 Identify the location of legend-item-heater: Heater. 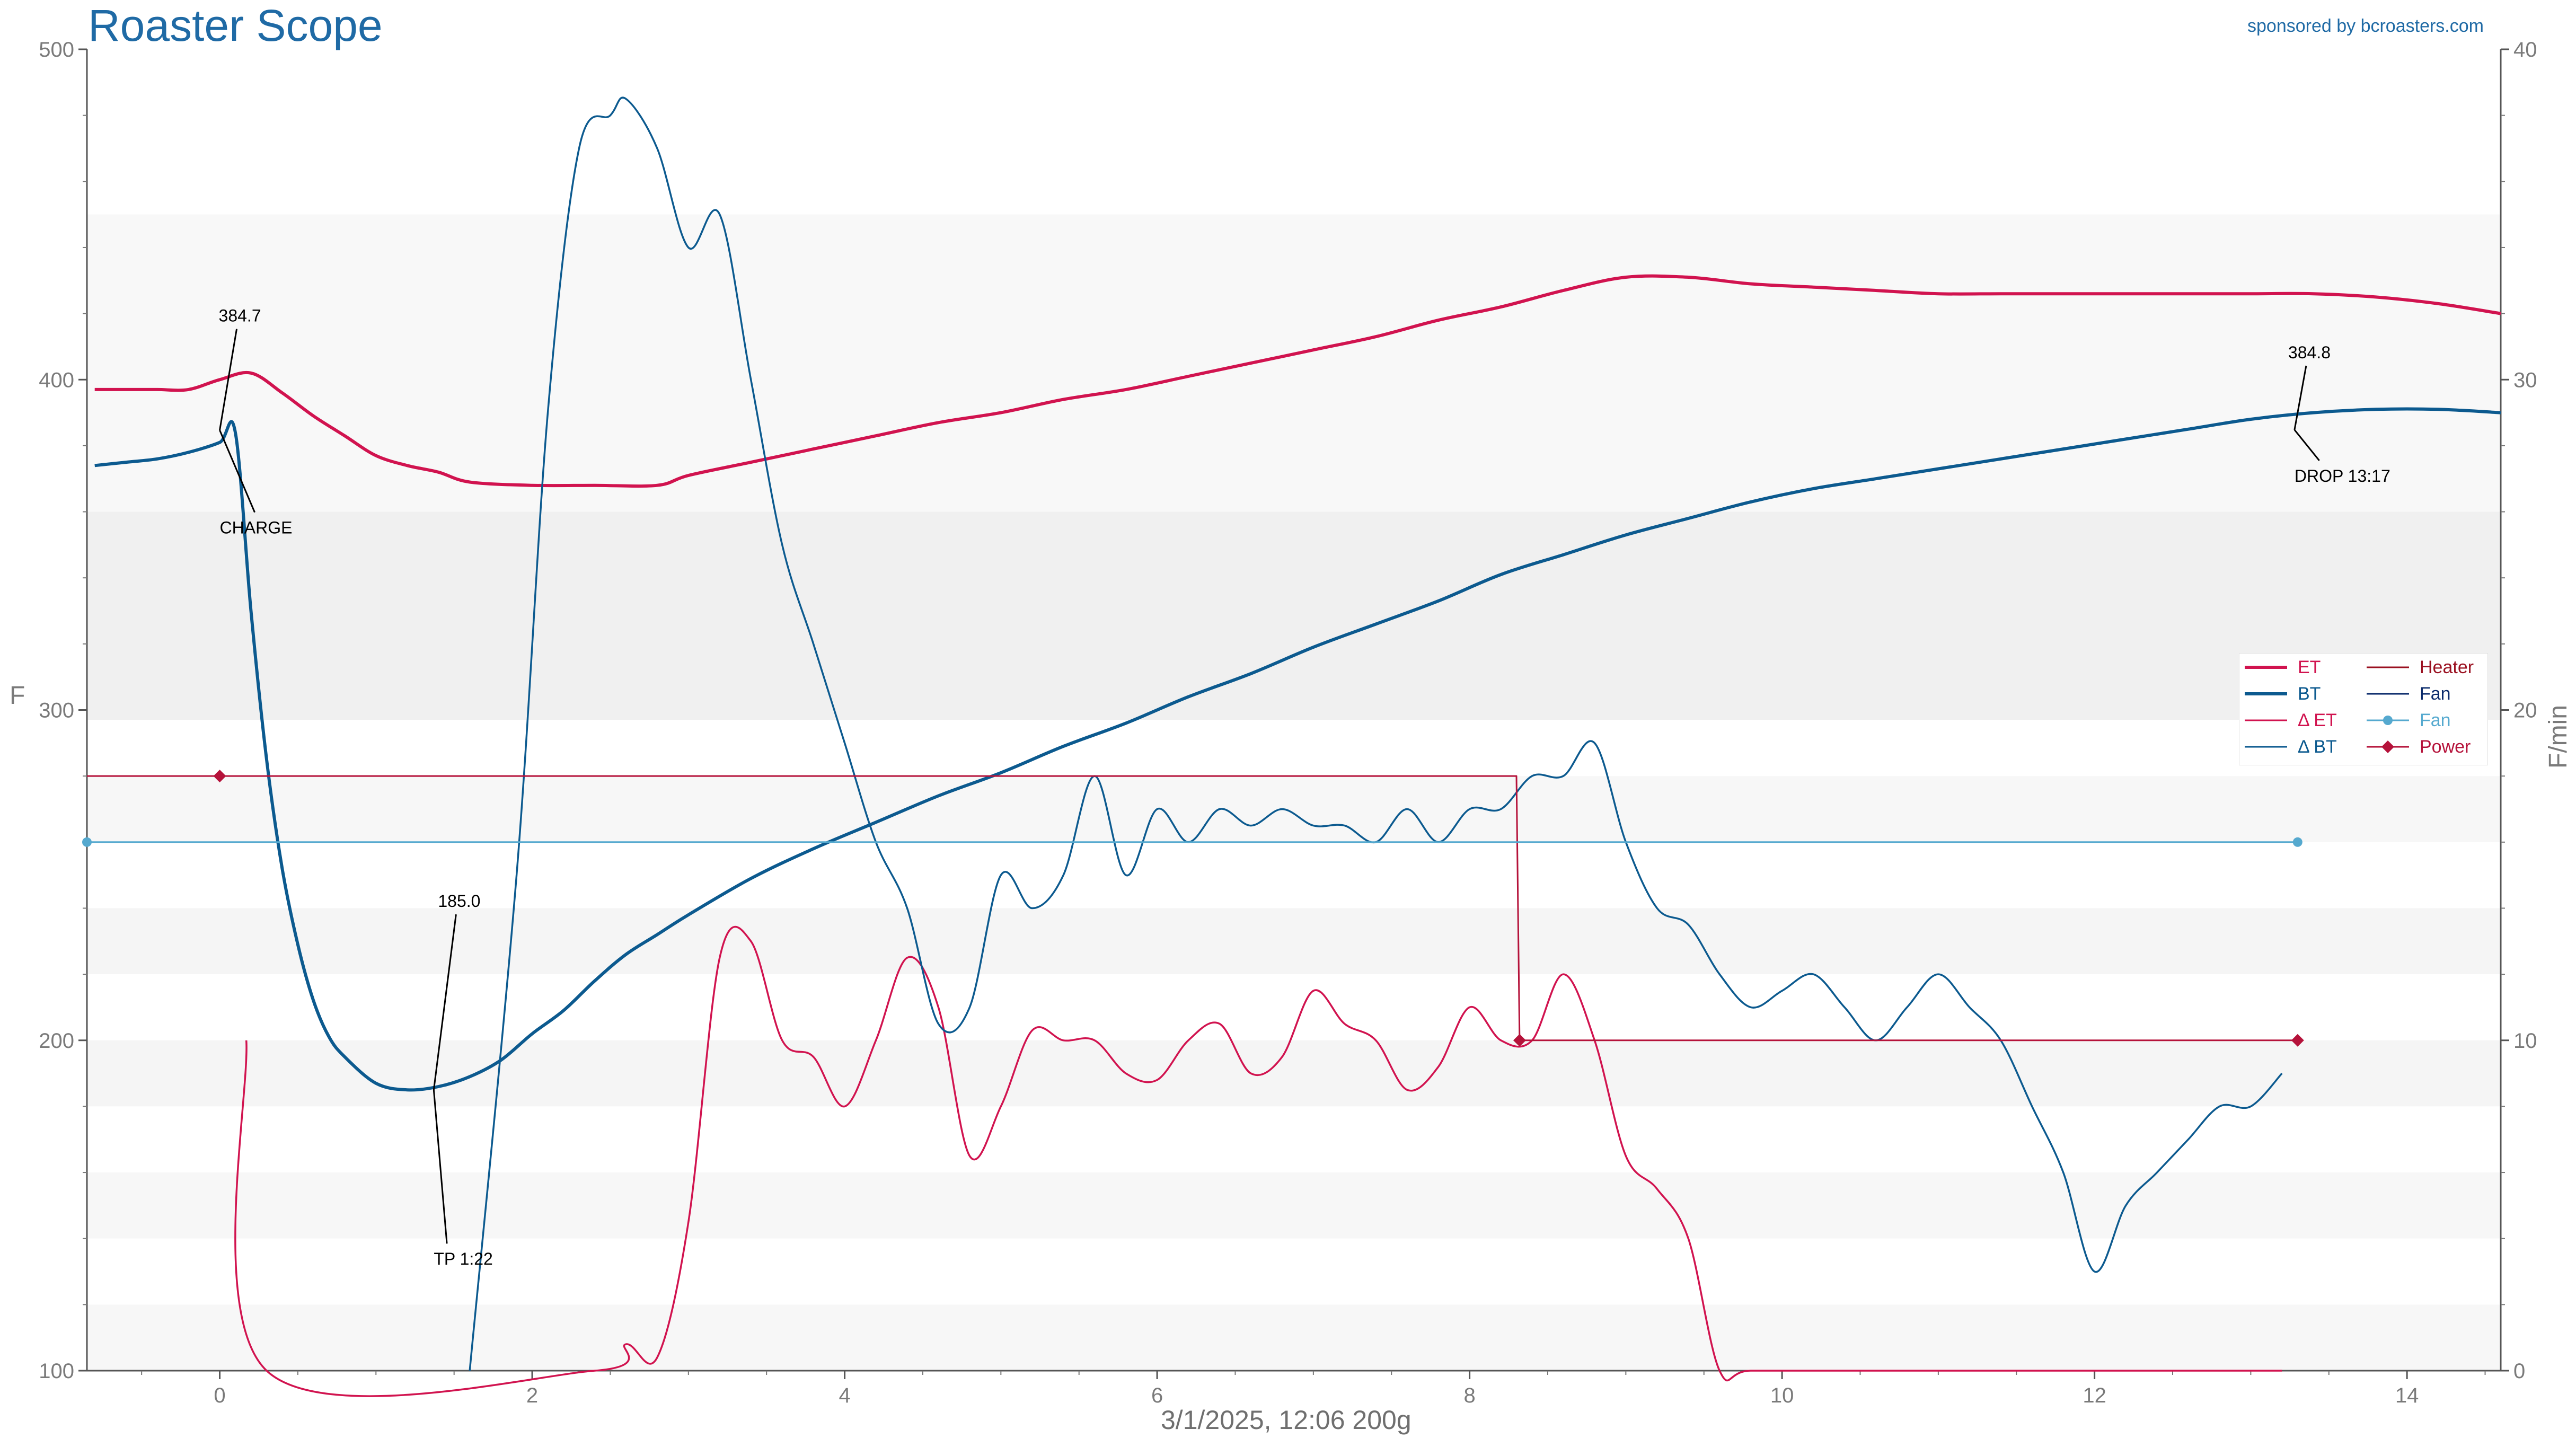
(2420, 667).